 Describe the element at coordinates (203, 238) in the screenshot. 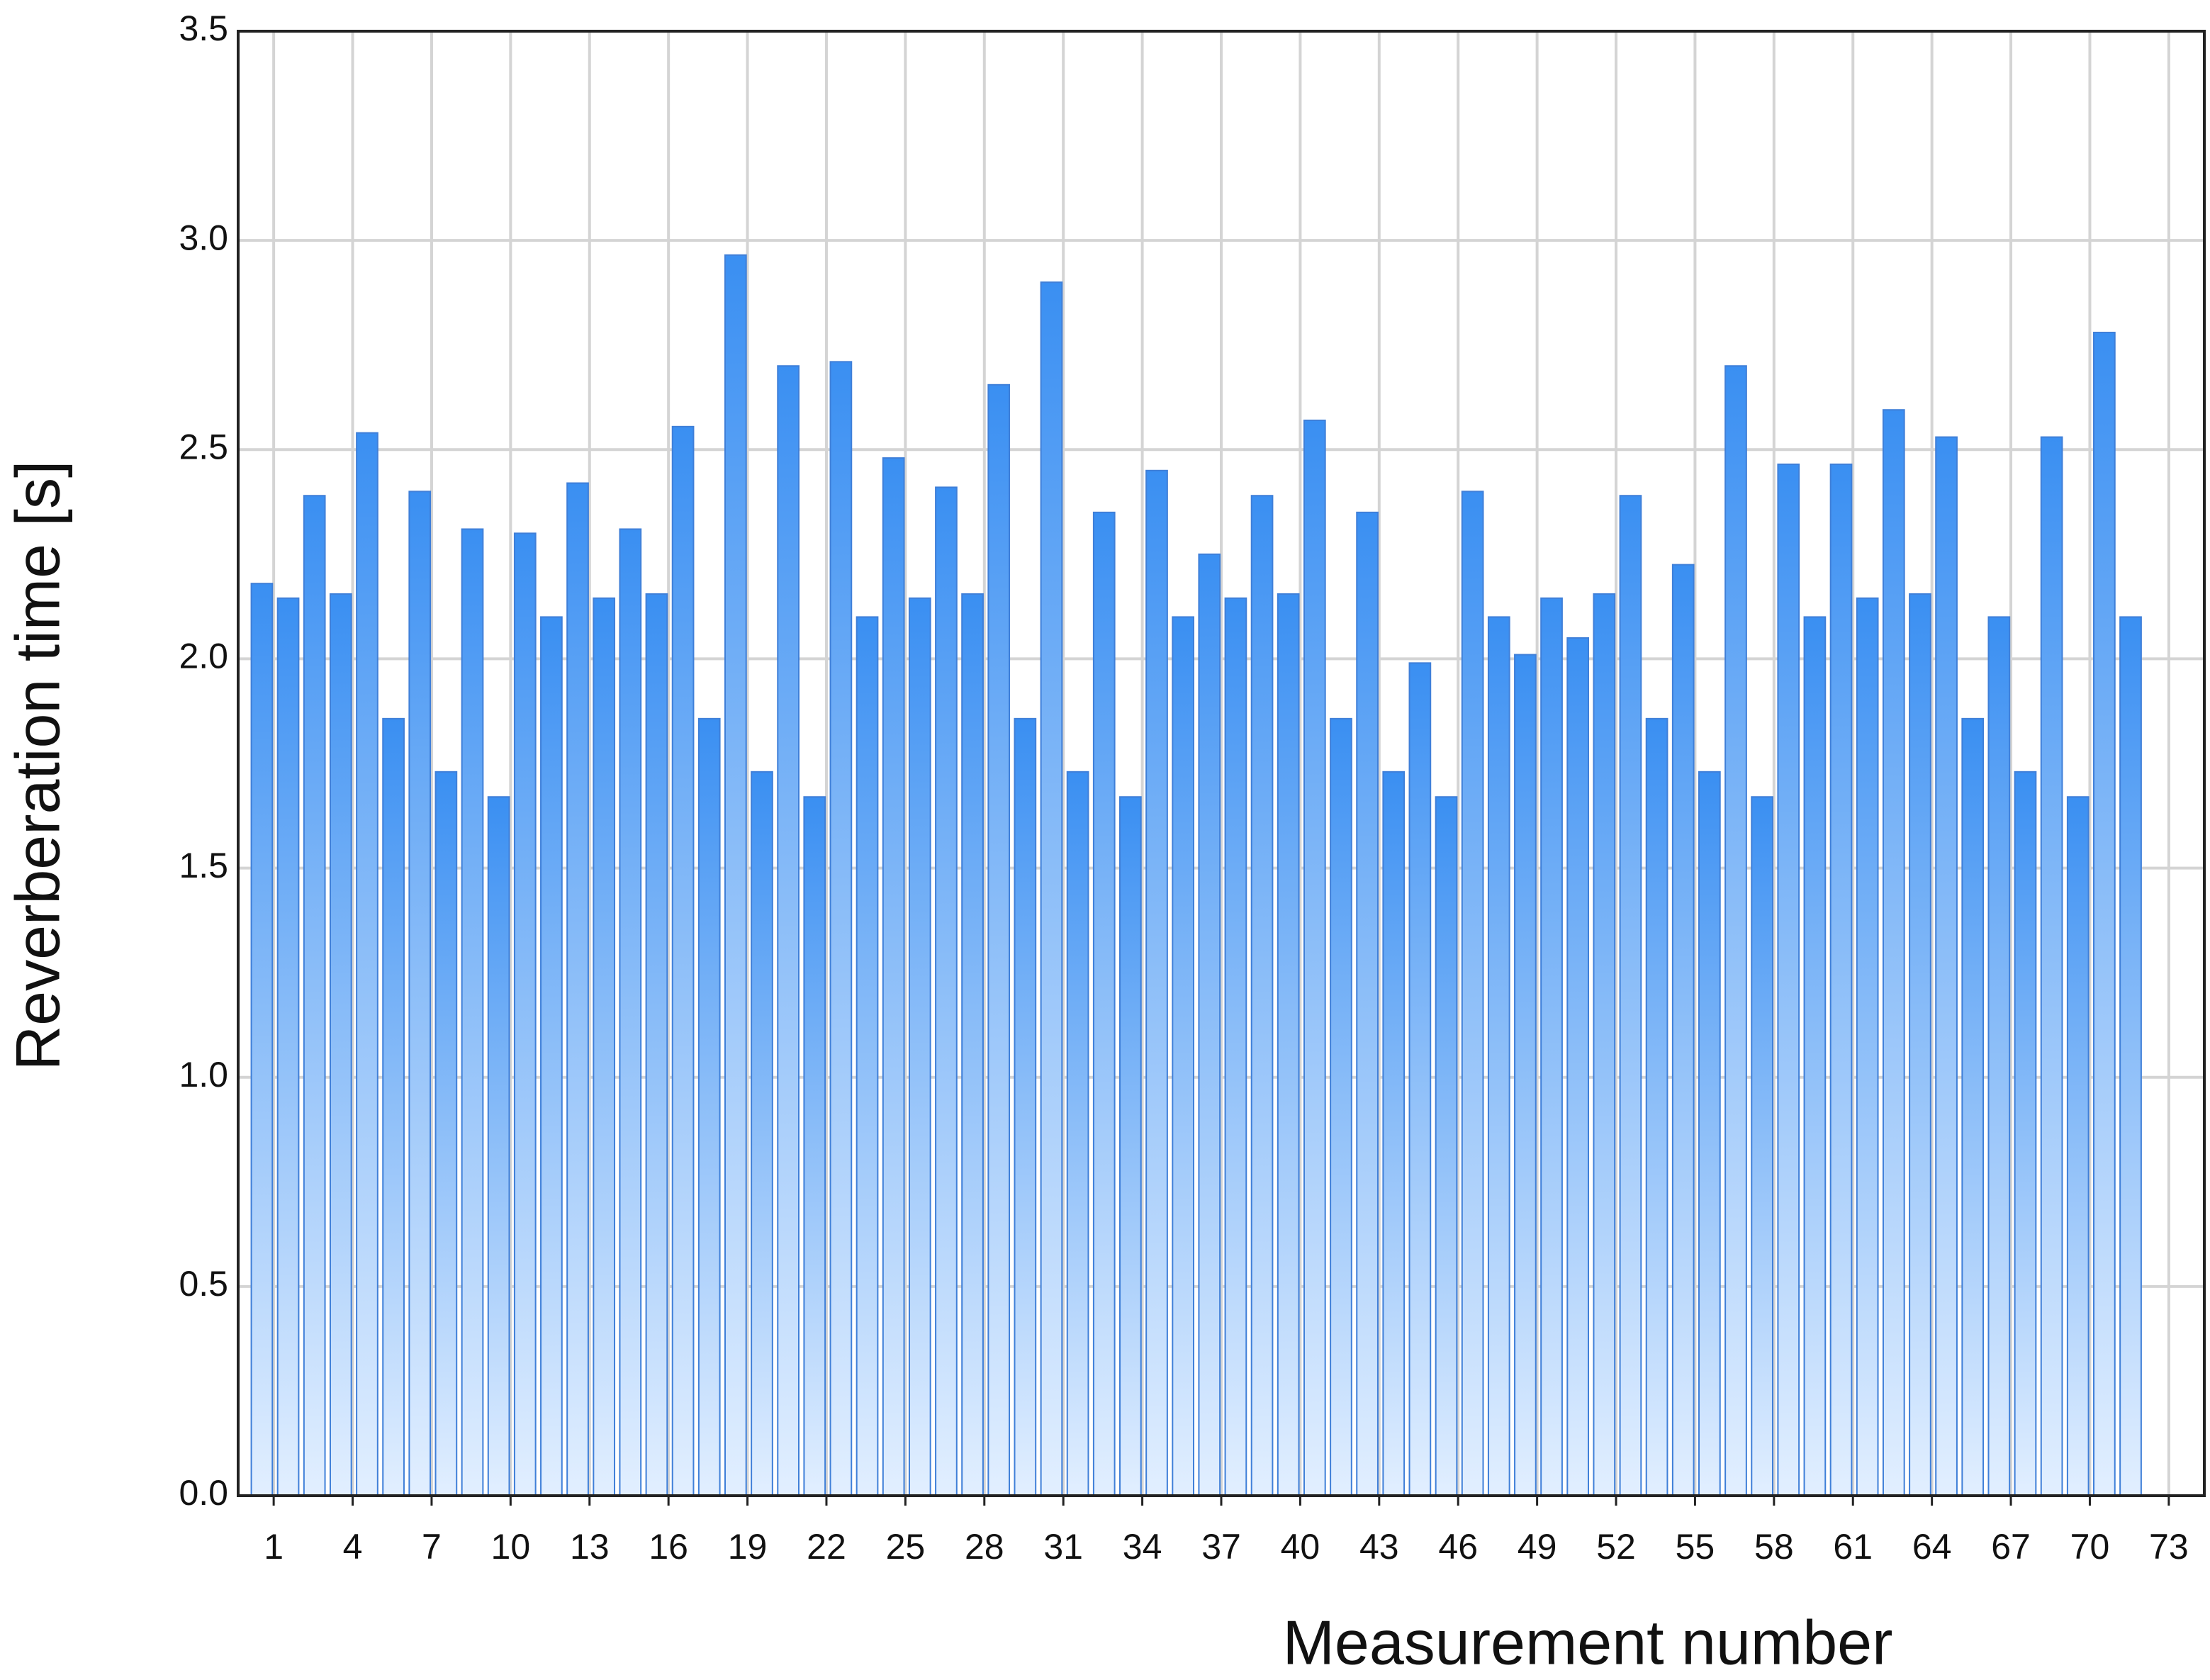

I see `y-tick-label: 3.0` at that location.